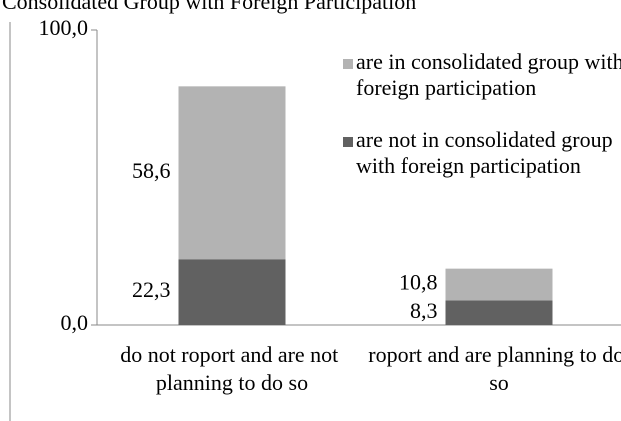 This screenshot has width=621, height=421. I want to click on x-tick-label: roport and are planning to do so, so click(494, 368).